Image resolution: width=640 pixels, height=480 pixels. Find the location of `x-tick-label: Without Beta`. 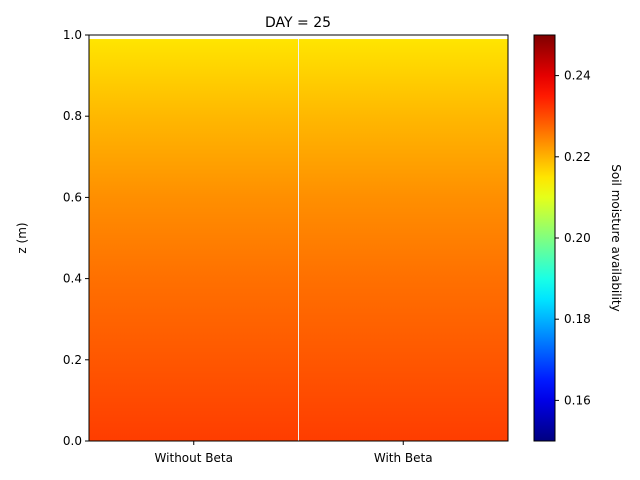

x-tick-label: Without Beta is located at coordinates (194, 458).